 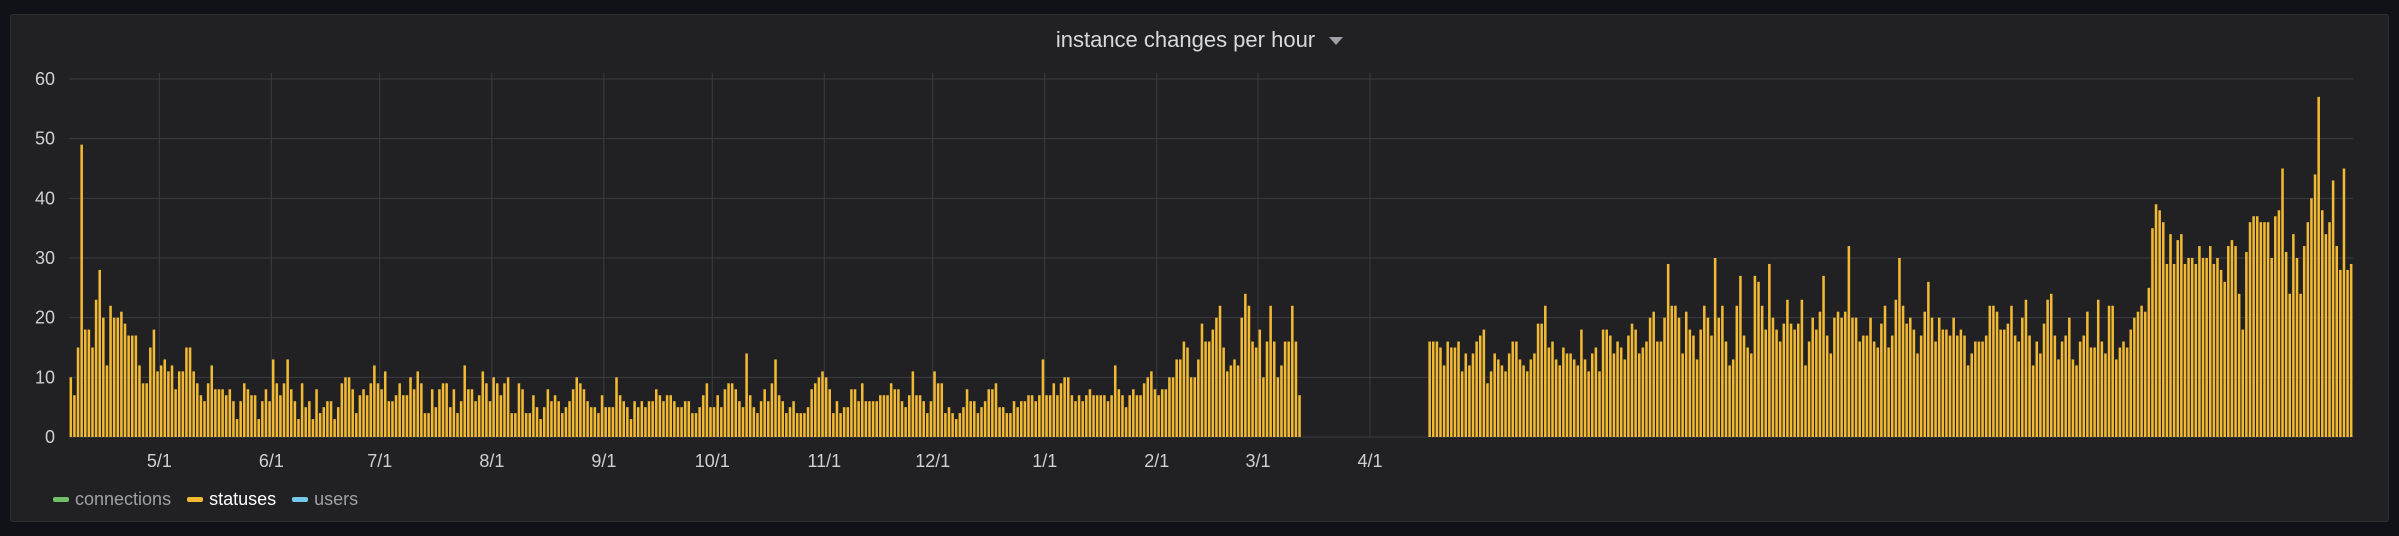 What do you see at coordinates (824, 461) in the screenshot?
I see `x-tick-label: 11/1` at bounding box center [824, 461].